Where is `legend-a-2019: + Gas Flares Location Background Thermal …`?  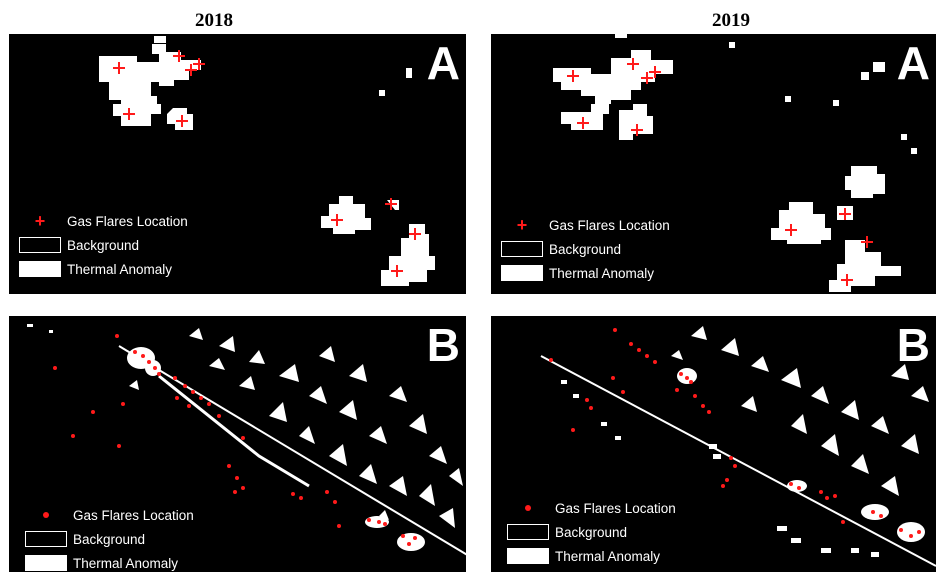
legend-a-2019: + Gas Flares Location Background Thermal … is located at coordinates (585, 249).